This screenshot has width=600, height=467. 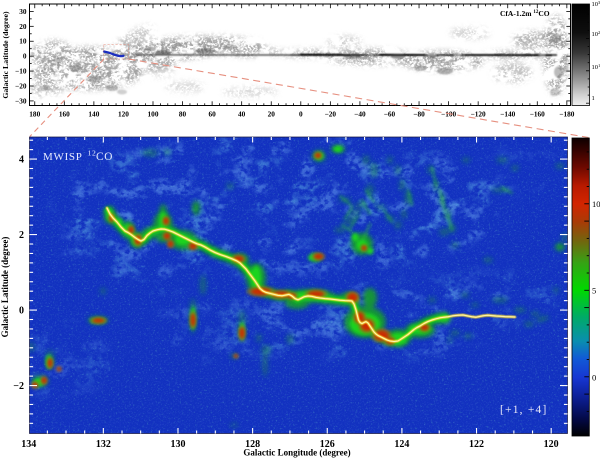 I want to click on svg-text: 60, so click(x=212, y=113).